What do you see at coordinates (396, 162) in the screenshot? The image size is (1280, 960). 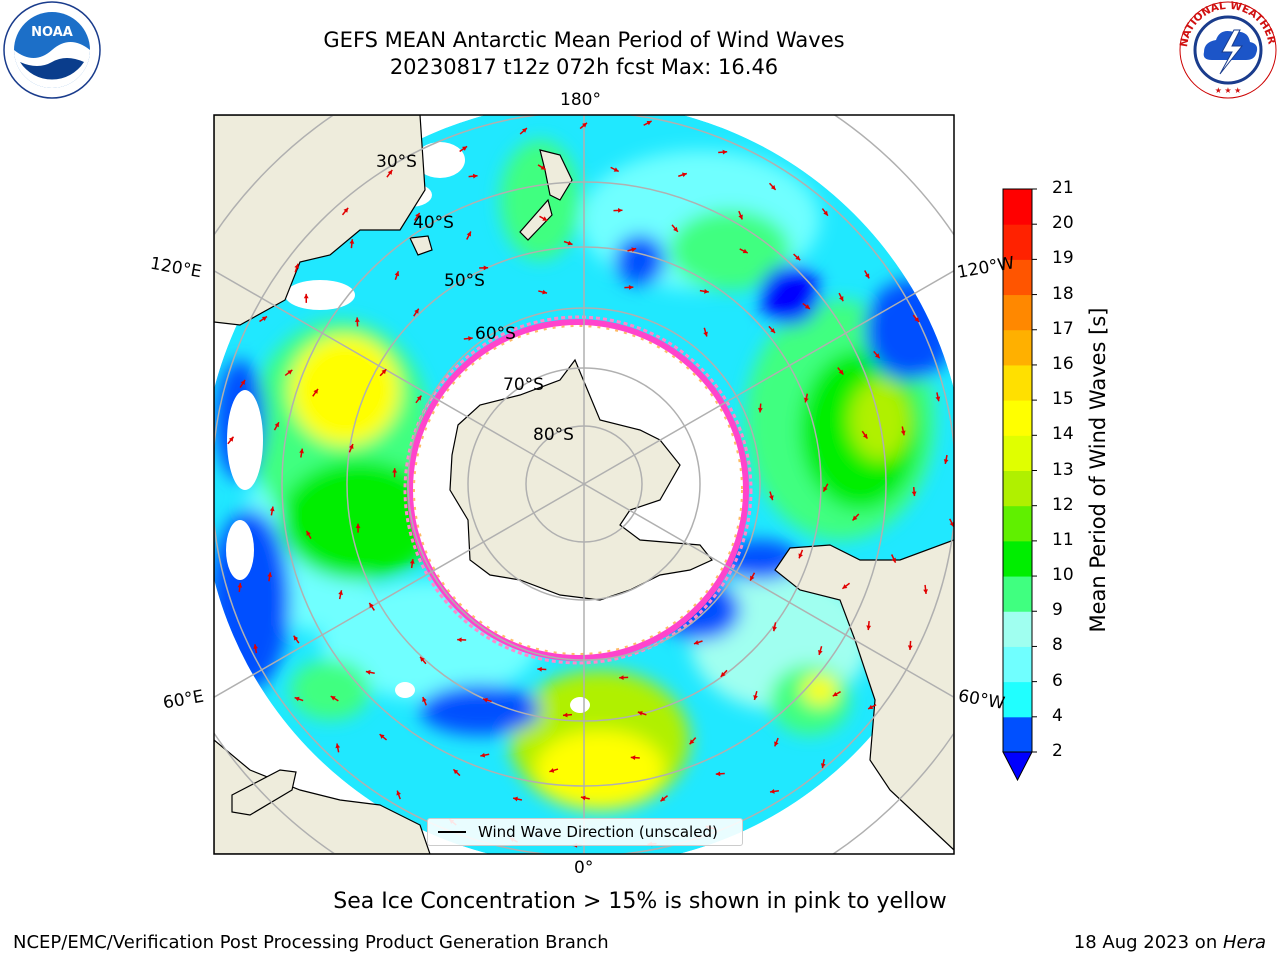 I see `lat-label-30s: 30°S` at bounding box center [396, 162].